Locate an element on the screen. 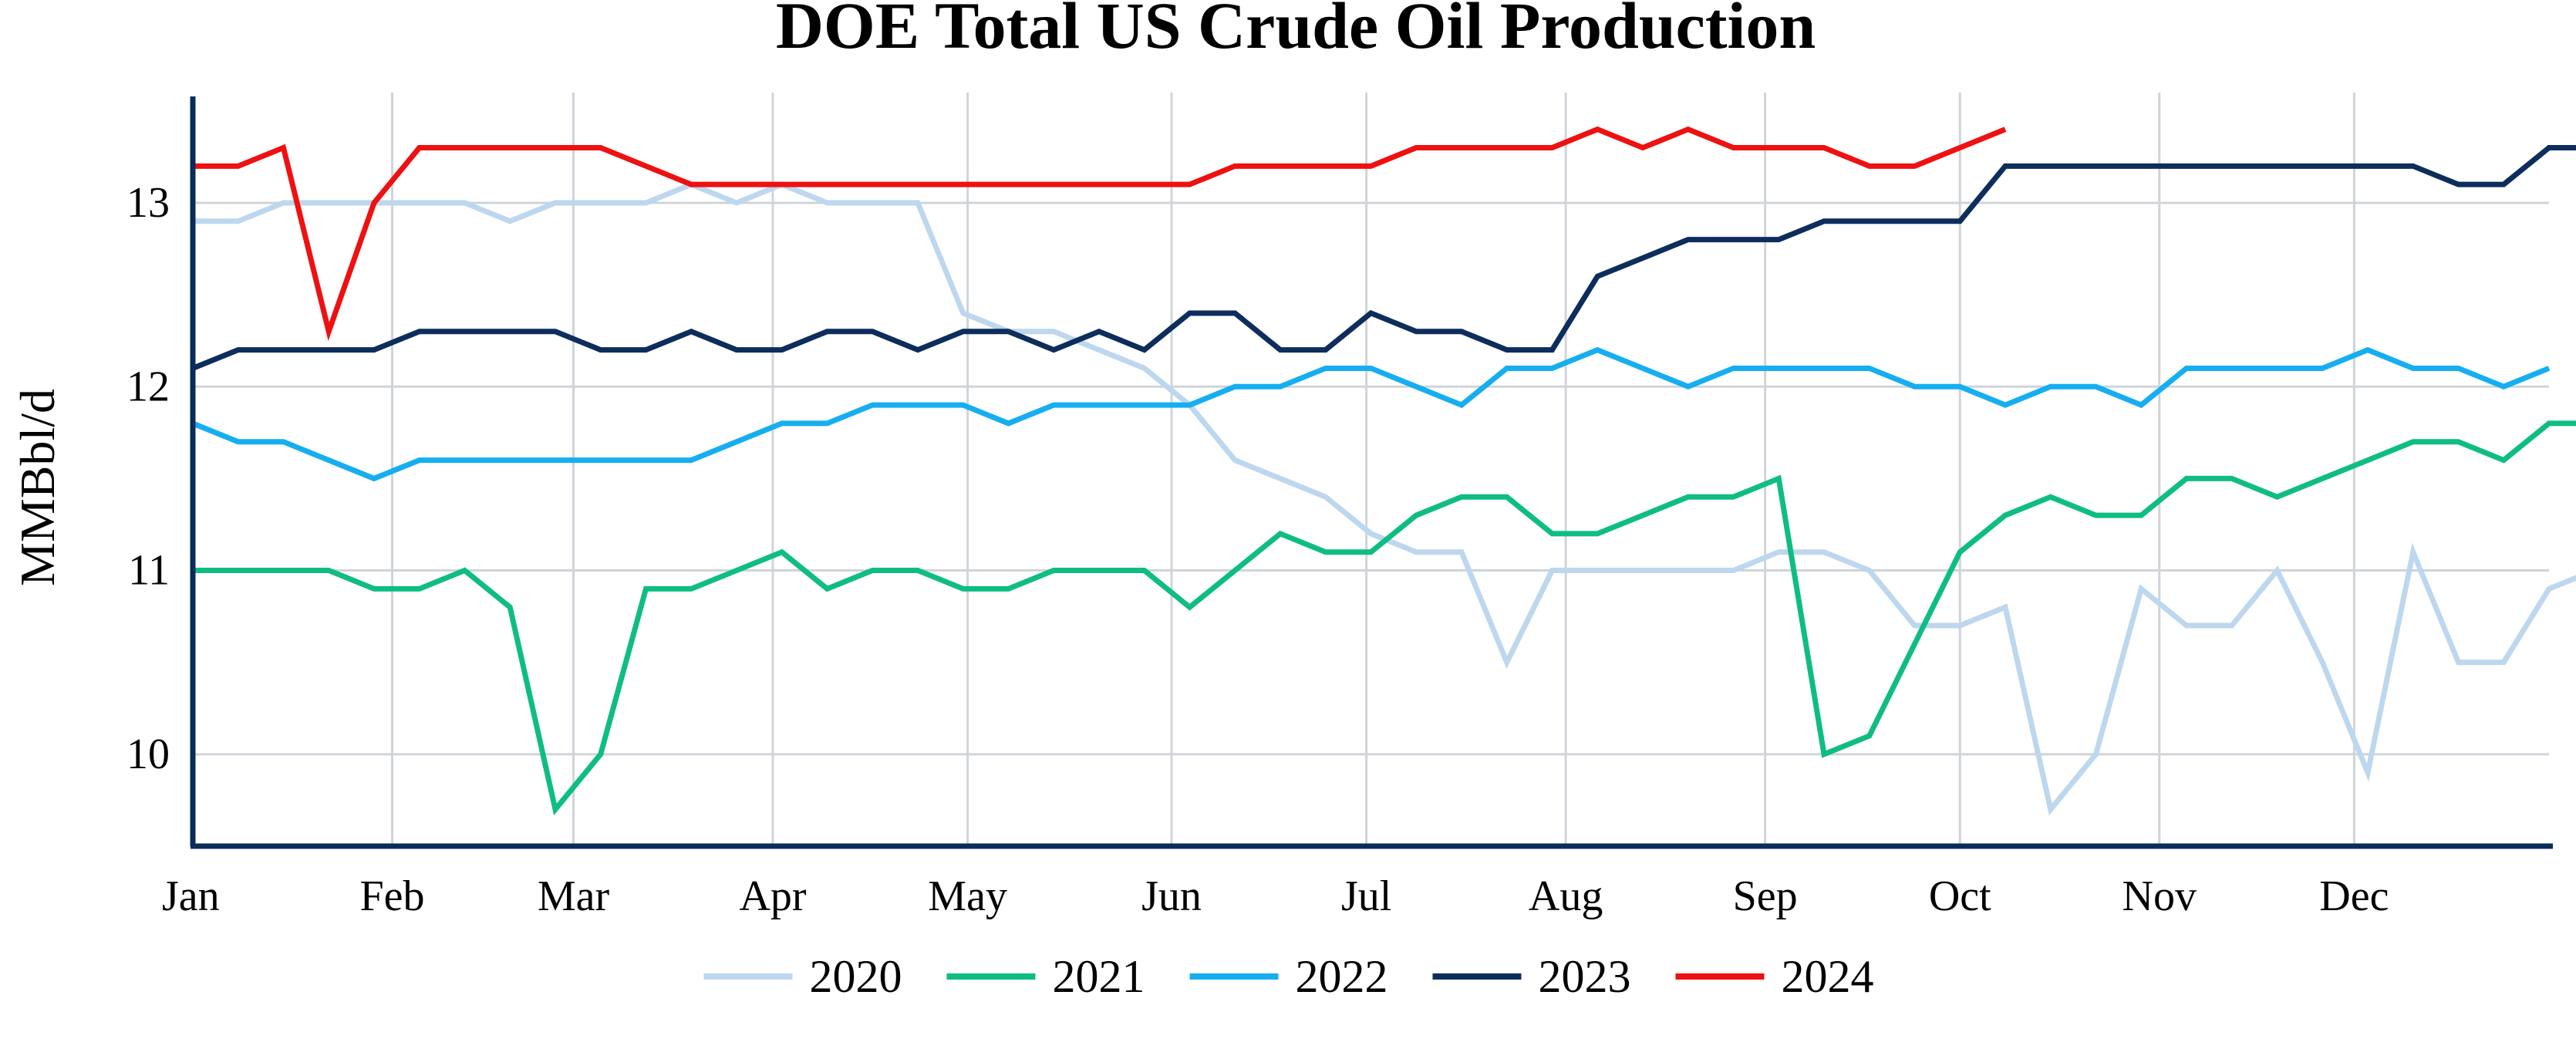 The width and height of the screenshot is (2576, 1049). y-tick-label: 13 is located at coordinates (148, 203).